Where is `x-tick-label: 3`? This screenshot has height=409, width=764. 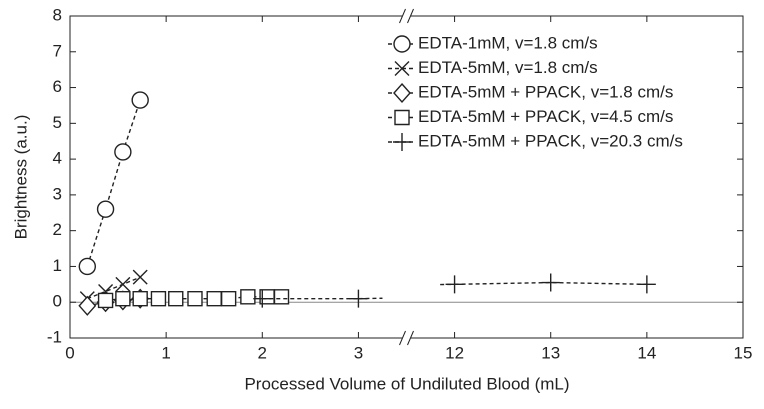
x-tick-label: 3 is located at coordinates (358, 352).